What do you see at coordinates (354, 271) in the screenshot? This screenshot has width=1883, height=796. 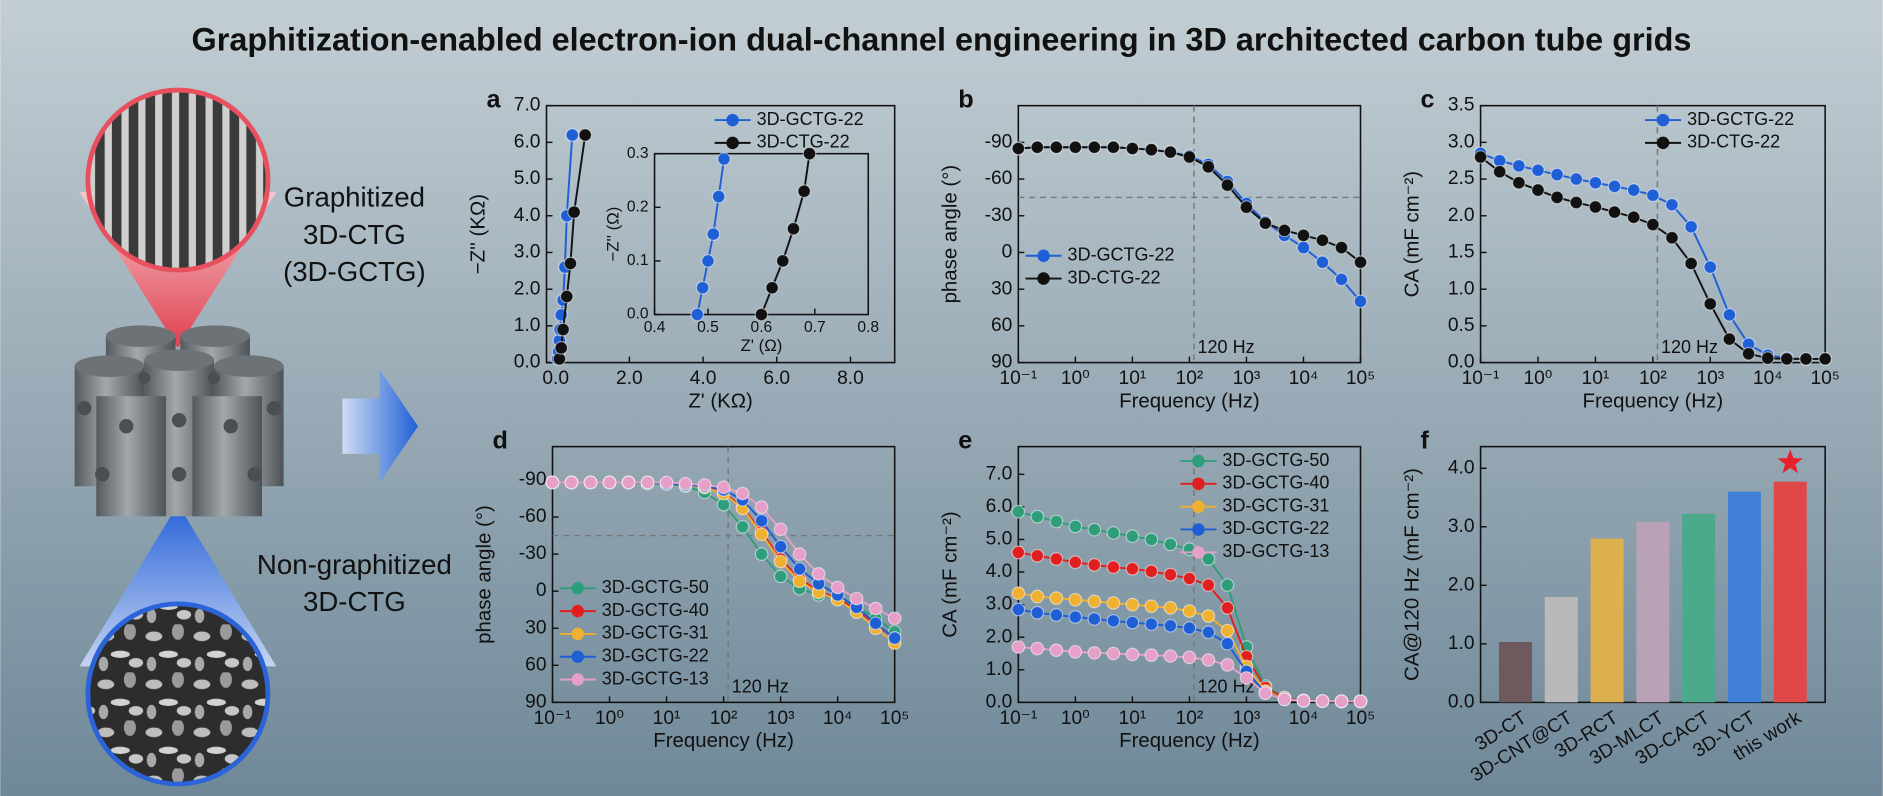 I see `illustration-label: (3D-GCTG)` at bounding box center [354, 271].